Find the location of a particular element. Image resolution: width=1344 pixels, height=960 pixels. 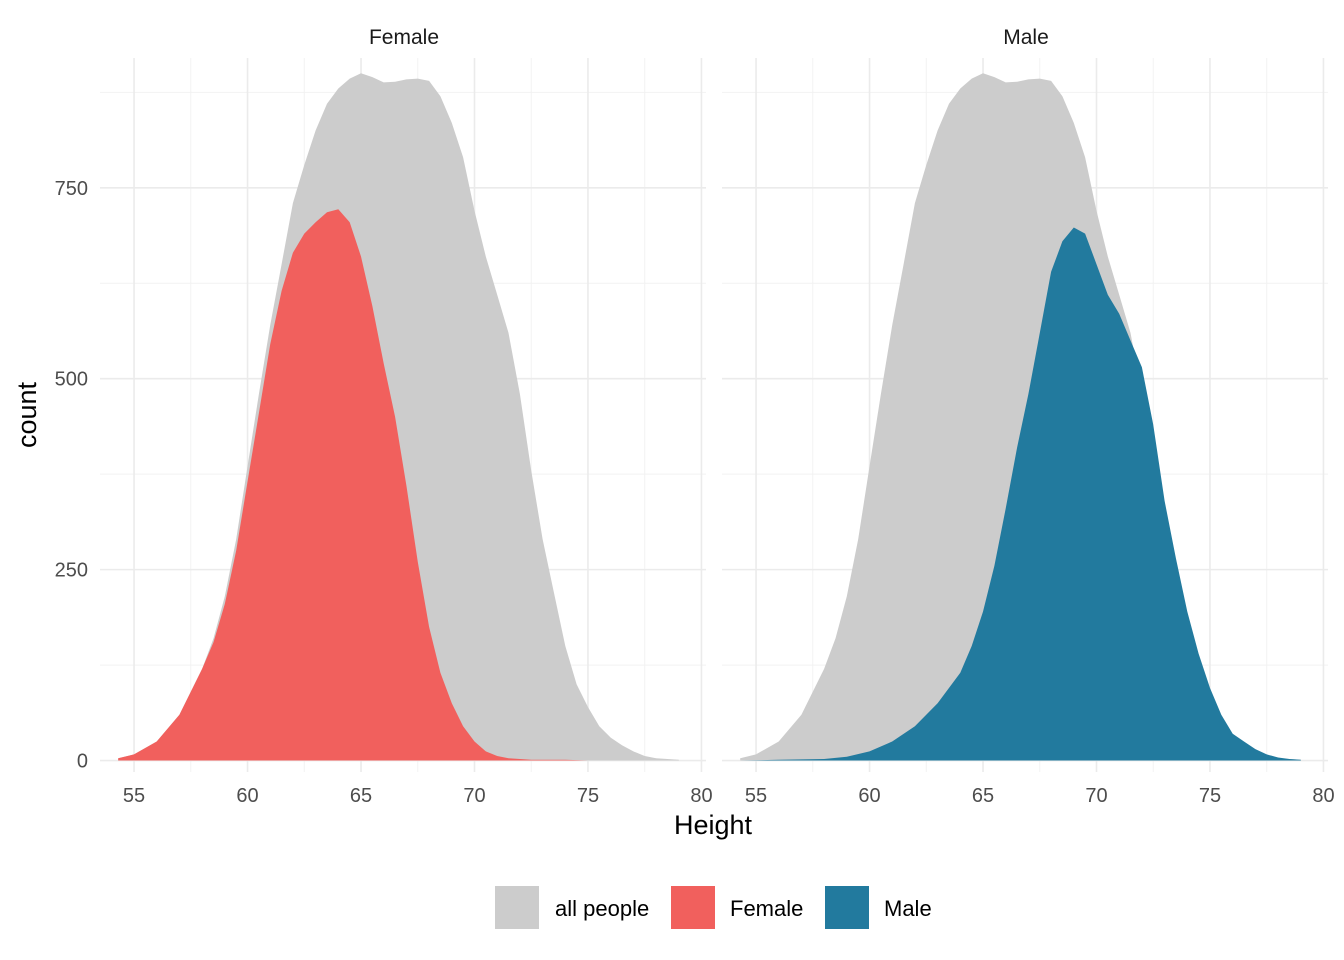

legend-label-male: Male is located at coordinates (908, 908).